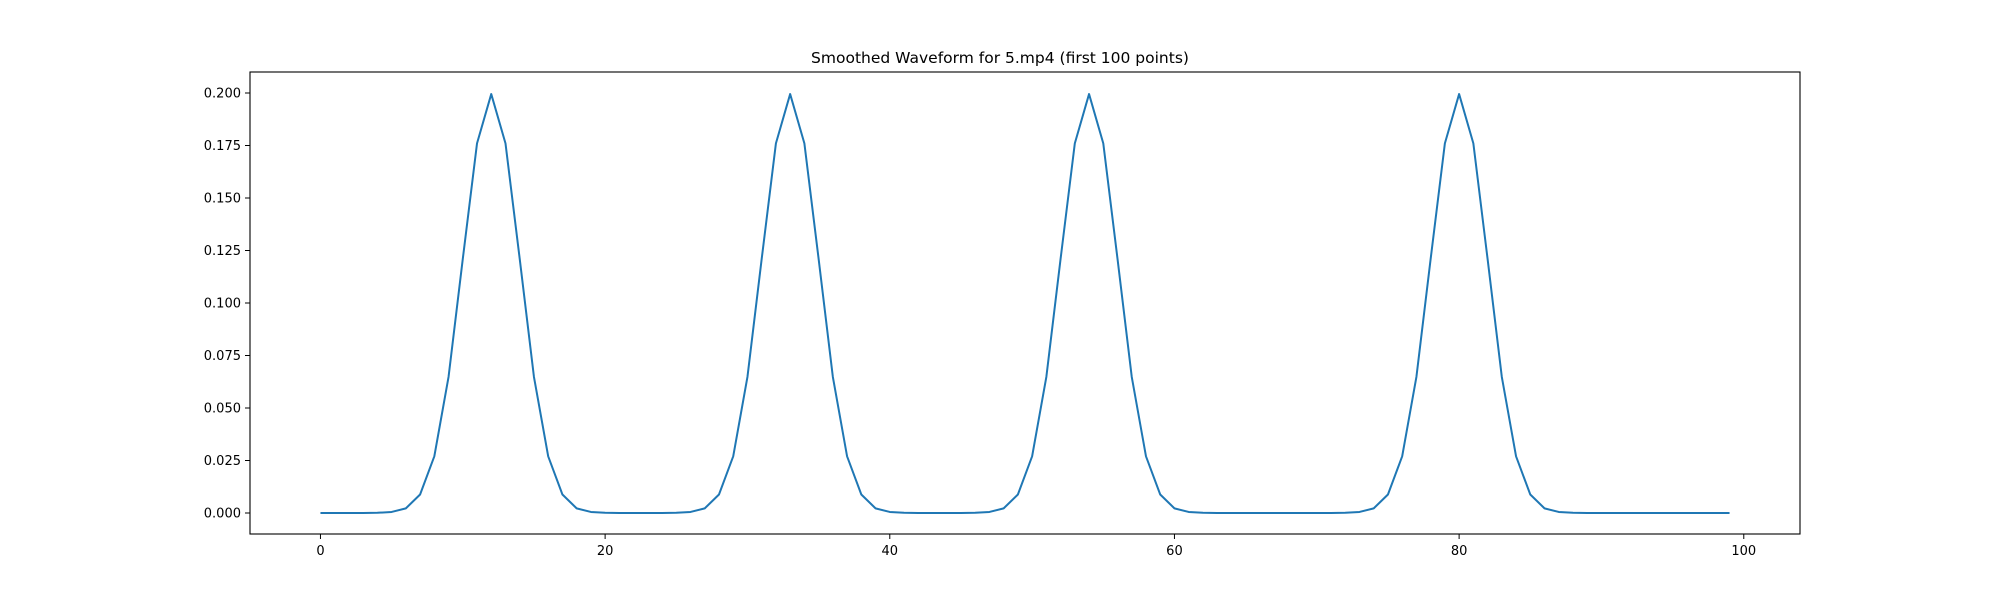 Image resolution: width=2000 pixels, height=600 pixels. Describe the element at coordinates (222, 514) in the screenshot. I see `y-tick-label: 0.000` at that location.